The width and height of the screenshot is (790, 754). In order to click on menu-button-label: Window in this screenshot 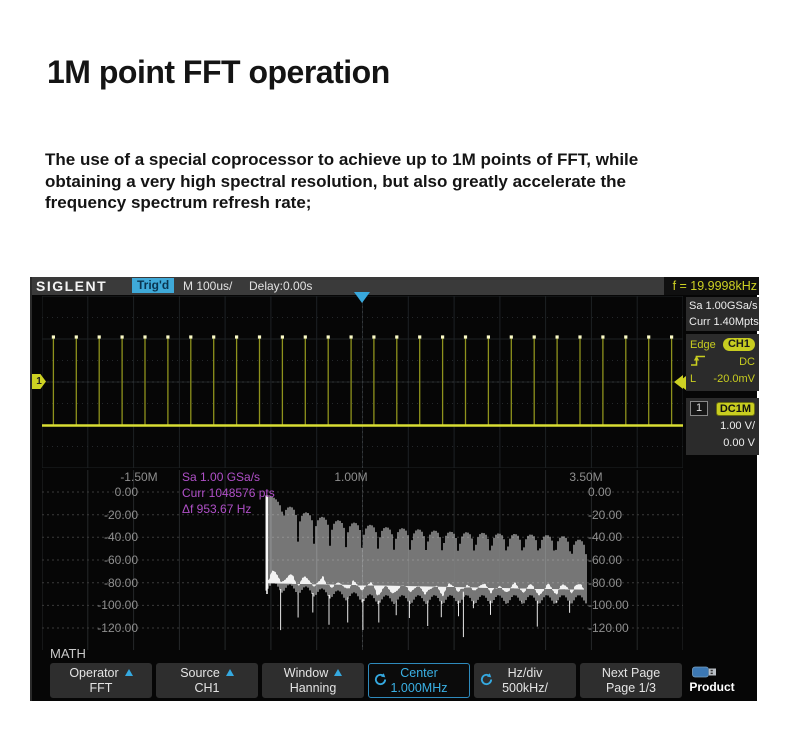, I will do `click(313, 673)`.